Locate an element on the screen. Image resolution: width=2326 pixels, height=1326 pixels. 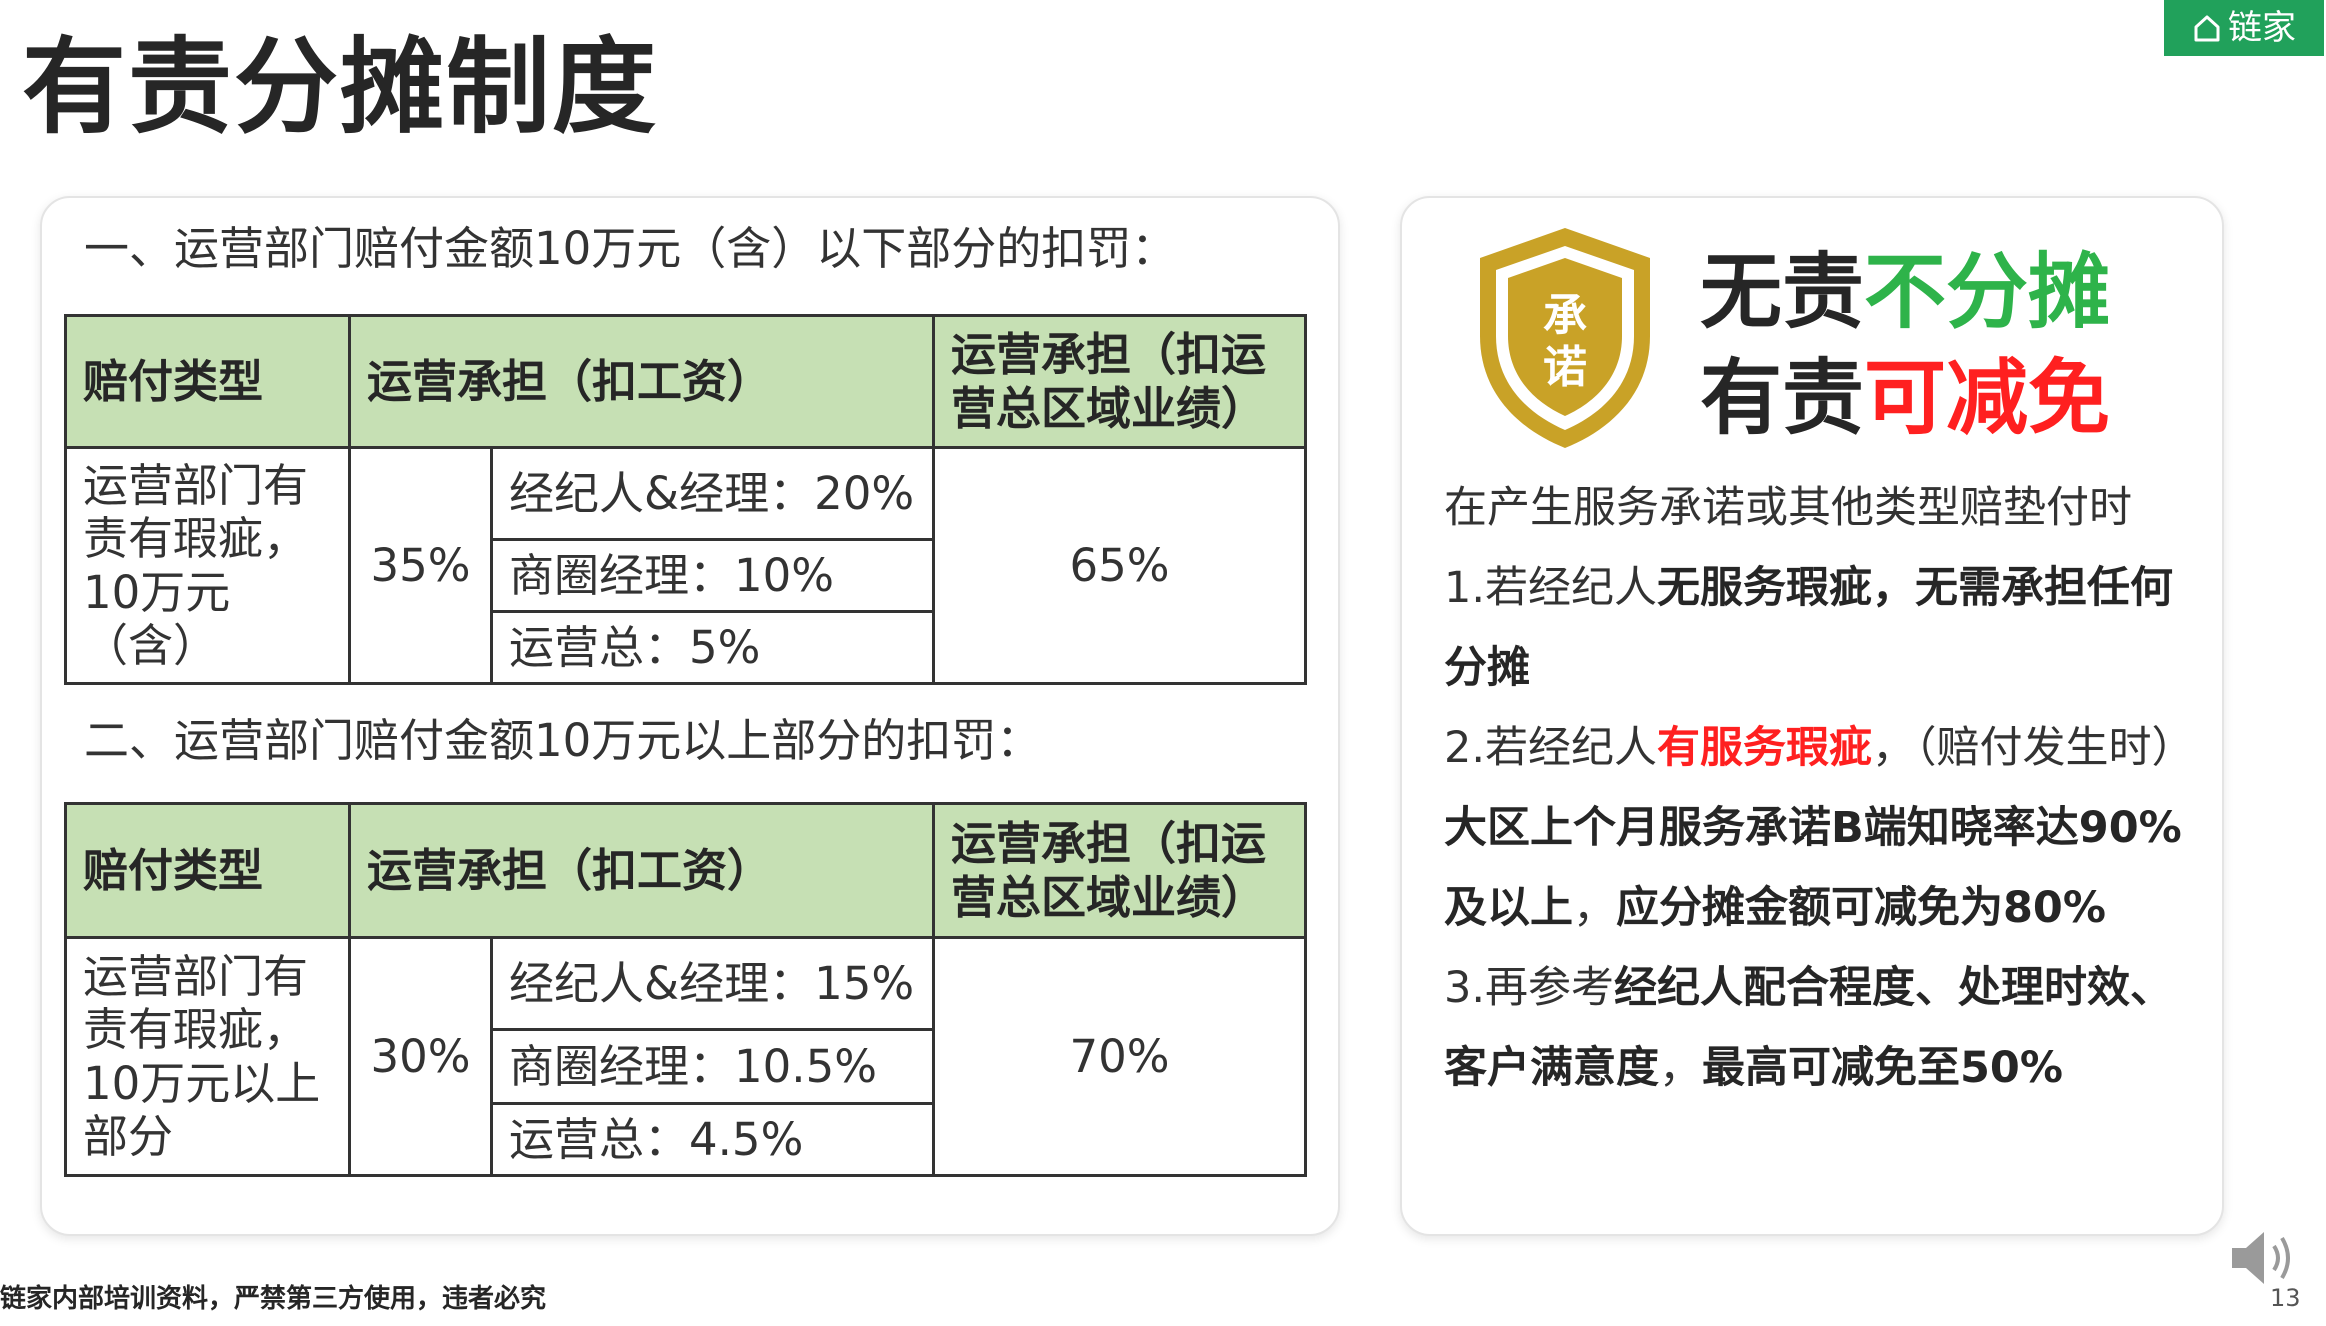
badge-text-2: 诺 is located at coordinates (1565, 367).